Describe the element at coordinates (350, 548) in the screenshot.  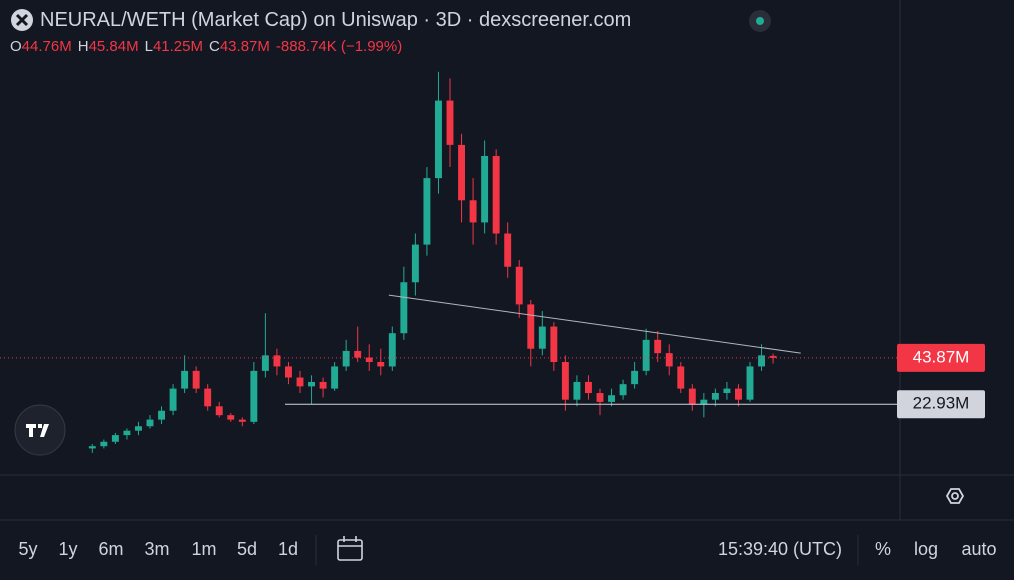
I see `date-range-icon` at that location.